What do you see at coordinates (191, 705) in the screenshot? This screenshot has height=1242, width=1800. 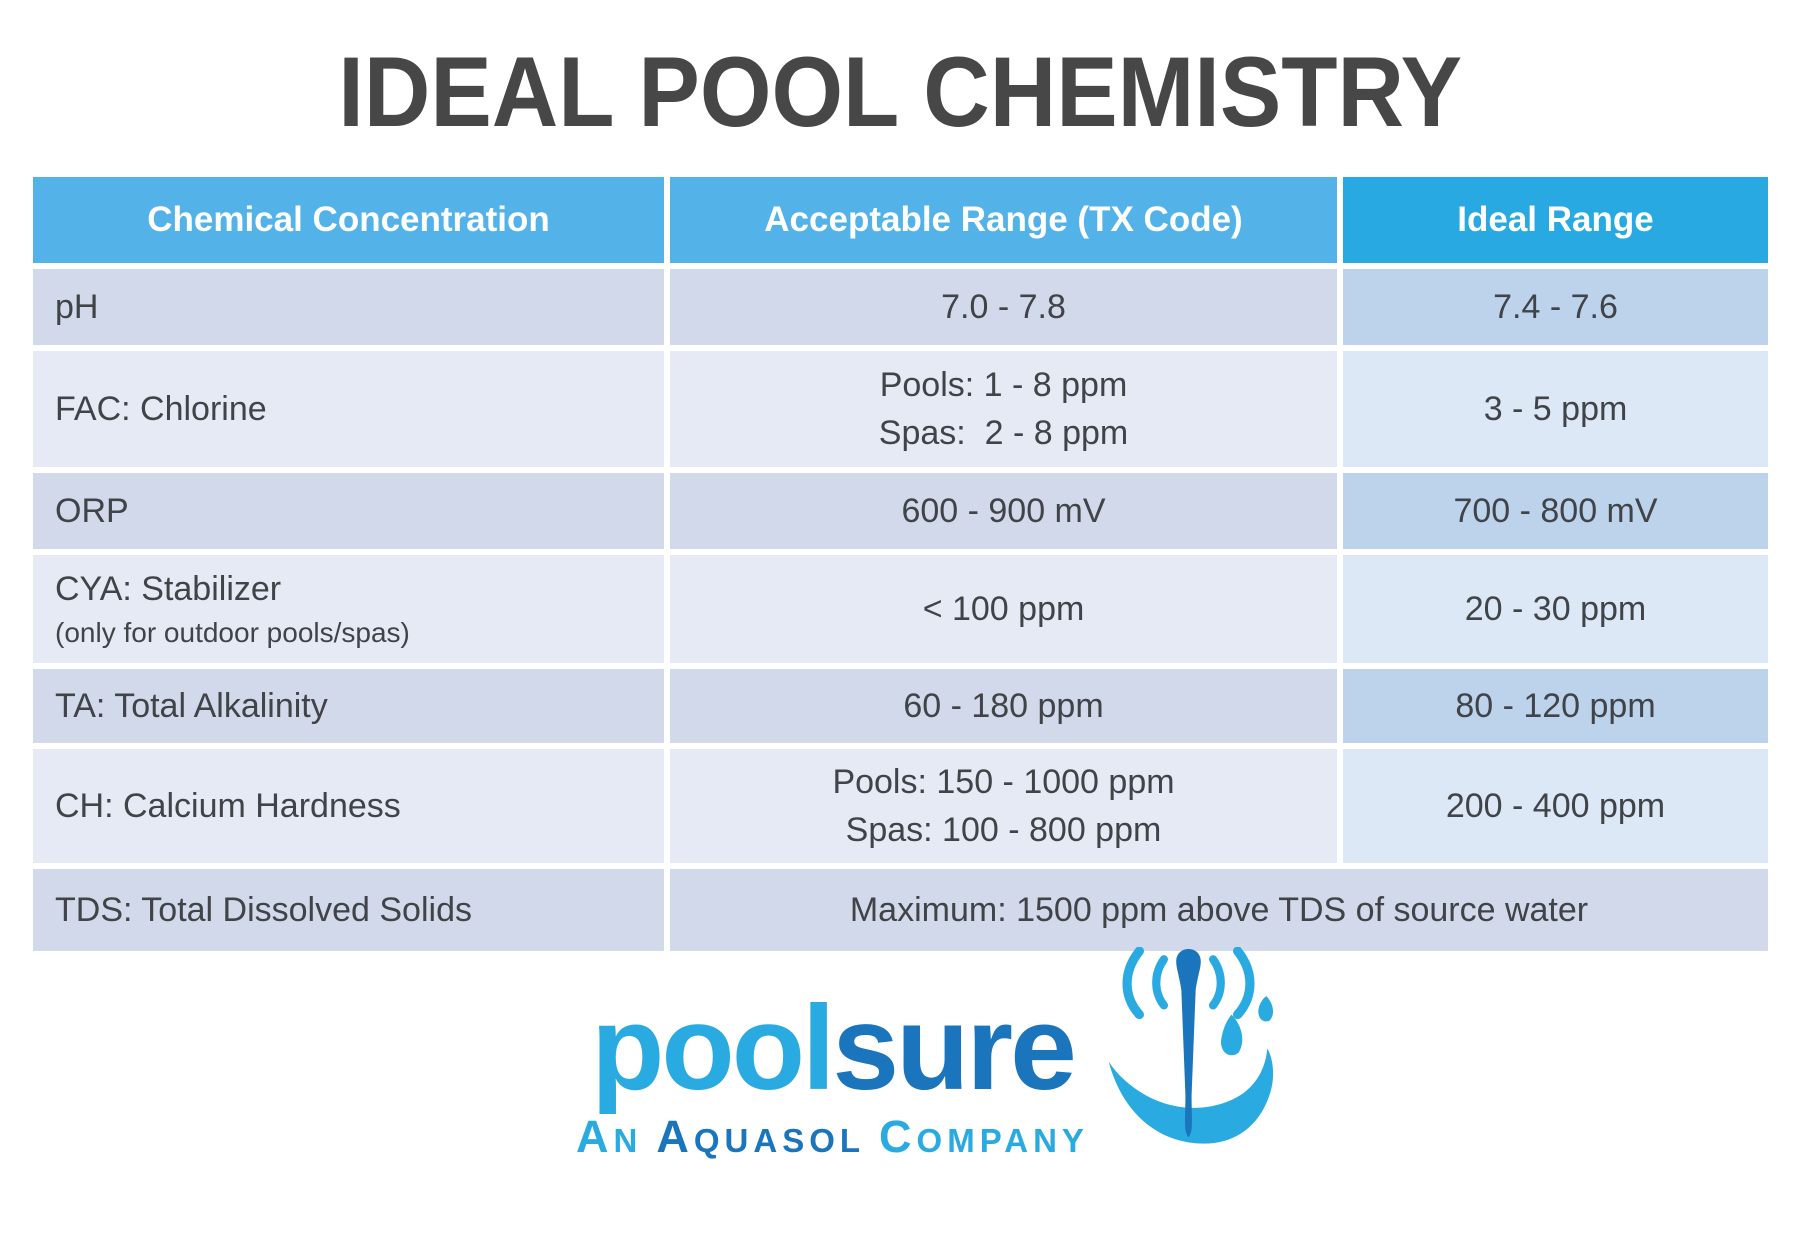 I see `chemical-label: TA: Total Alkalinity` at bounding box center [191, 705].